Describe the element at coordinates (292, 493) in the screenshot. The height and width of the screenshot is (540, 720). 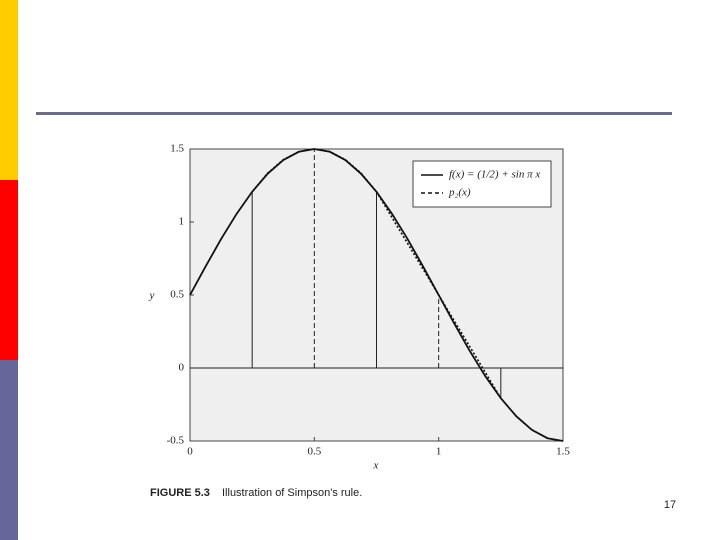
I see `caption-text: Illustration of Simpson's rule.` at that location.